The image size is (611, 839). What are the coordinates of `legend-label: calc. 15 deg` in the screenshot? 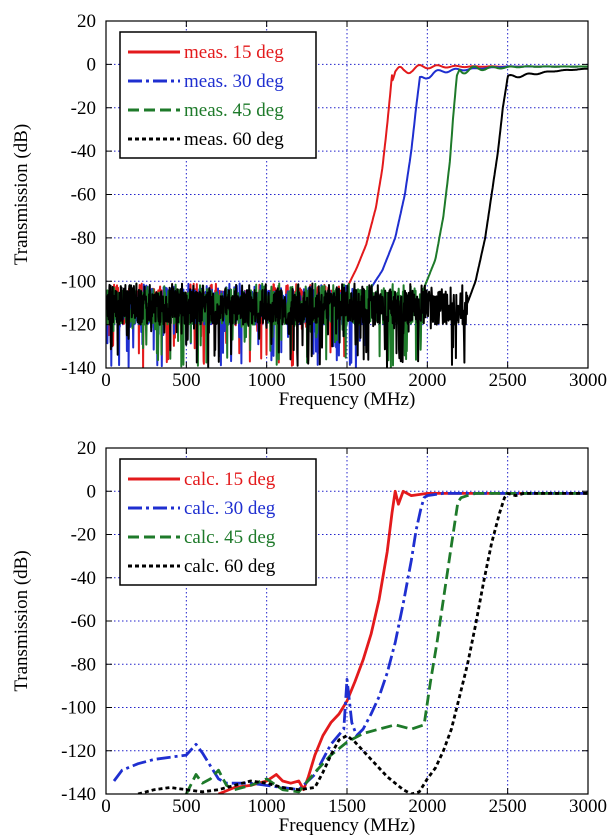 It's located at (230, 479).